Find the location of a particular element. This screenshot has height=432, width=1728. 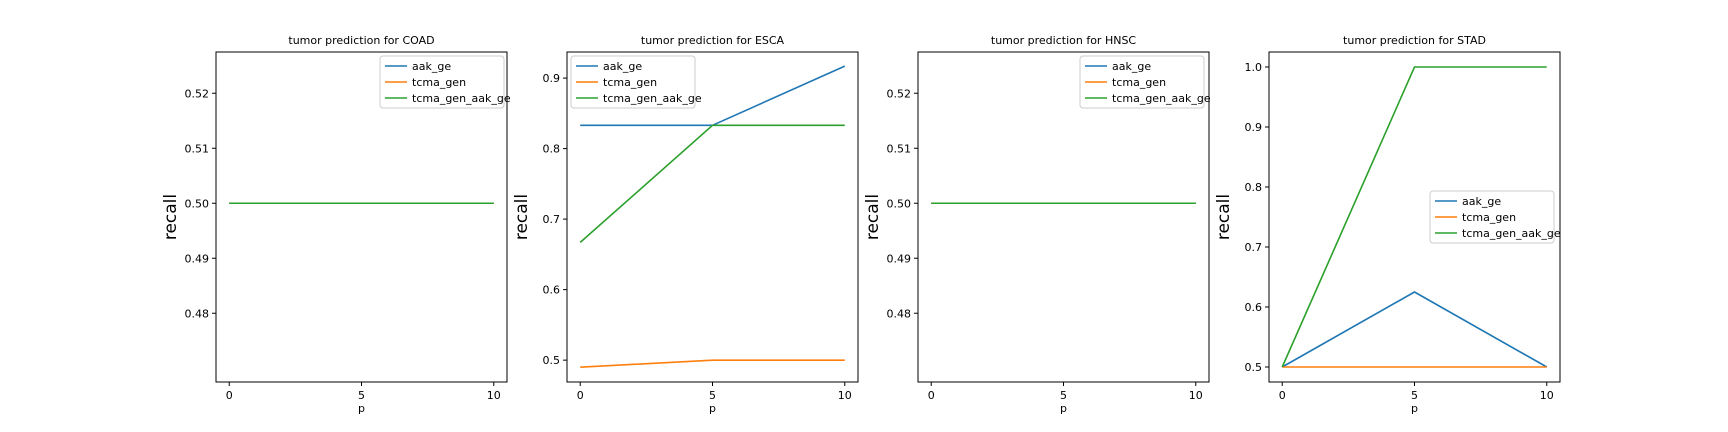

panel-title: tumor prediction for STAD is located at coordinates (1414, 40).